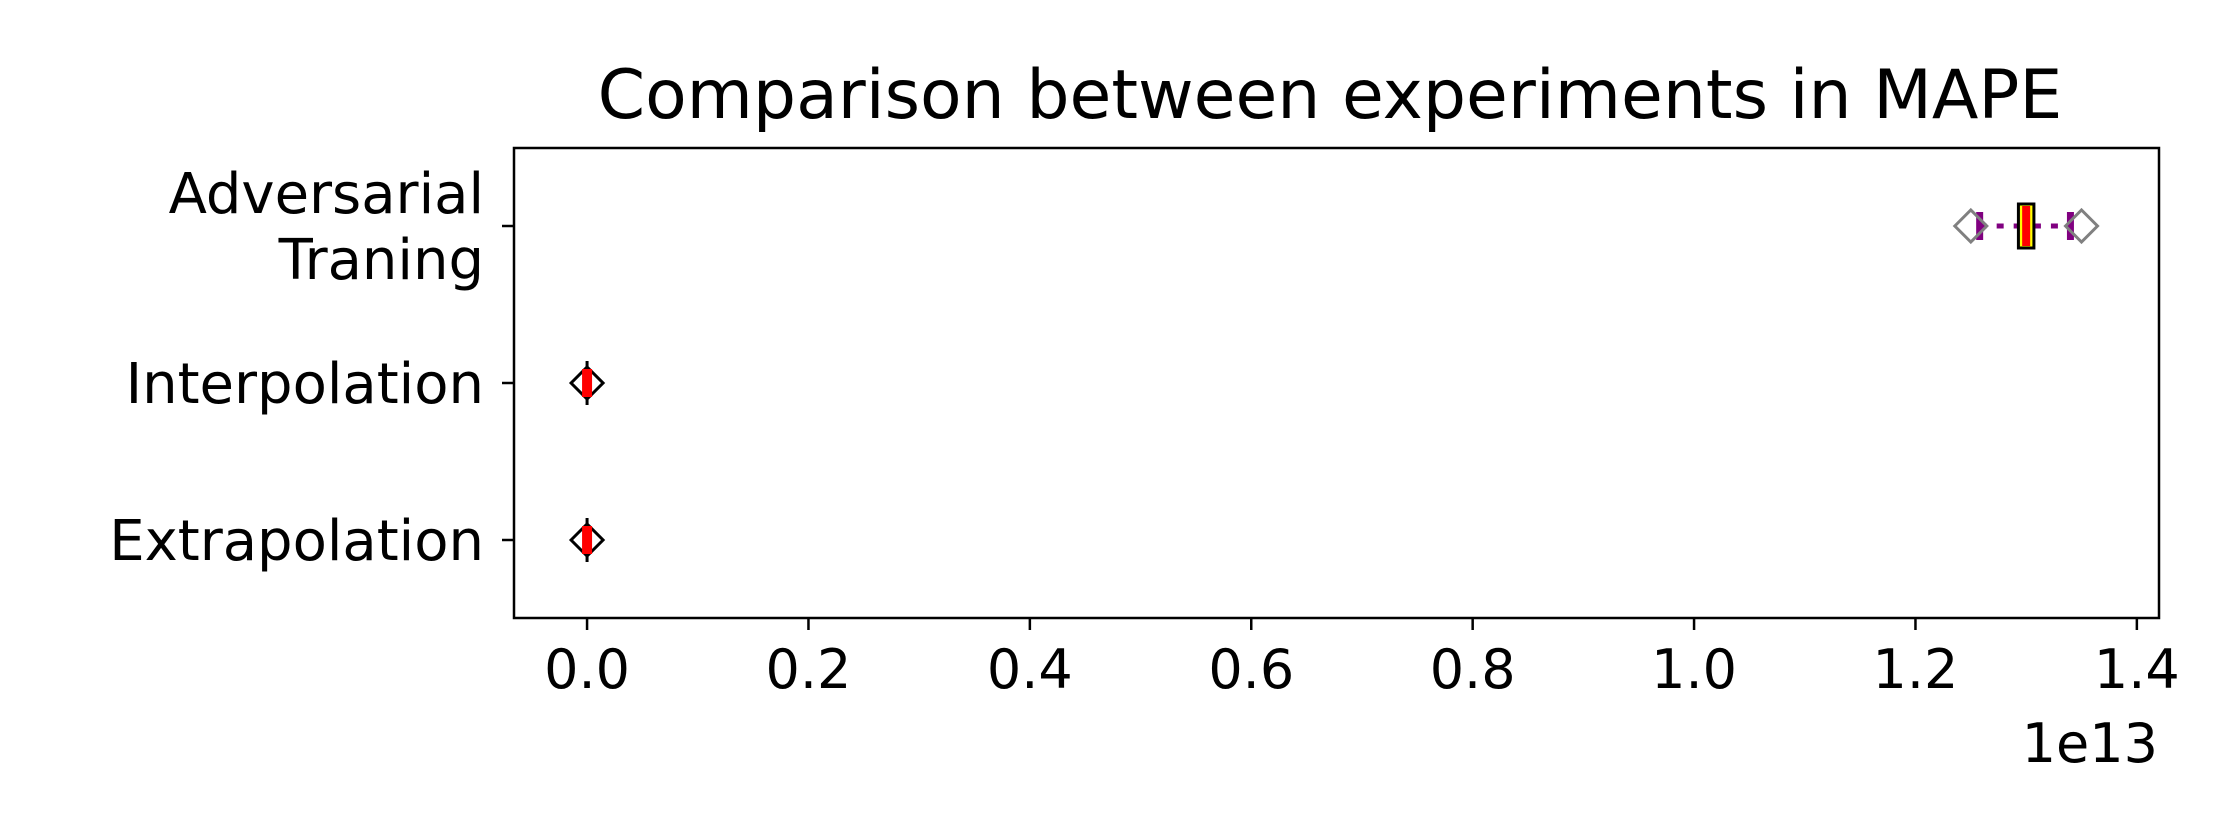 Image resolution: width=2240 pixels, height=840 pixels. I want to click on y-tick-label: Interpolation, so click(305, 384).